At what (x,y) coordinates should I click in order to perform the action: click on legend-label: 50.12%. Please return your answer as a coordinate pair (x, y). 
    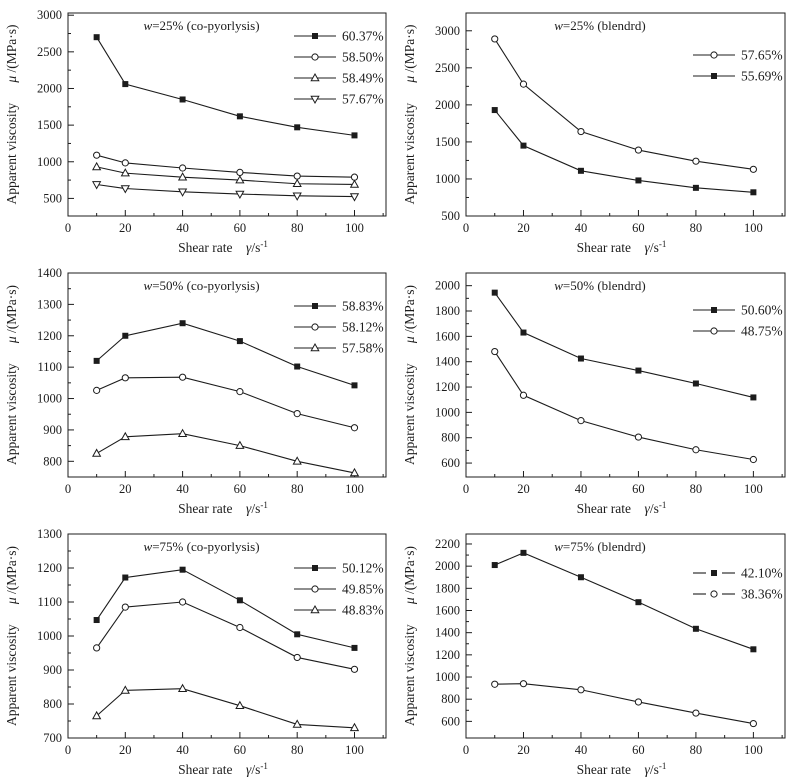
    Looking at the image, I should click on (363, 568).